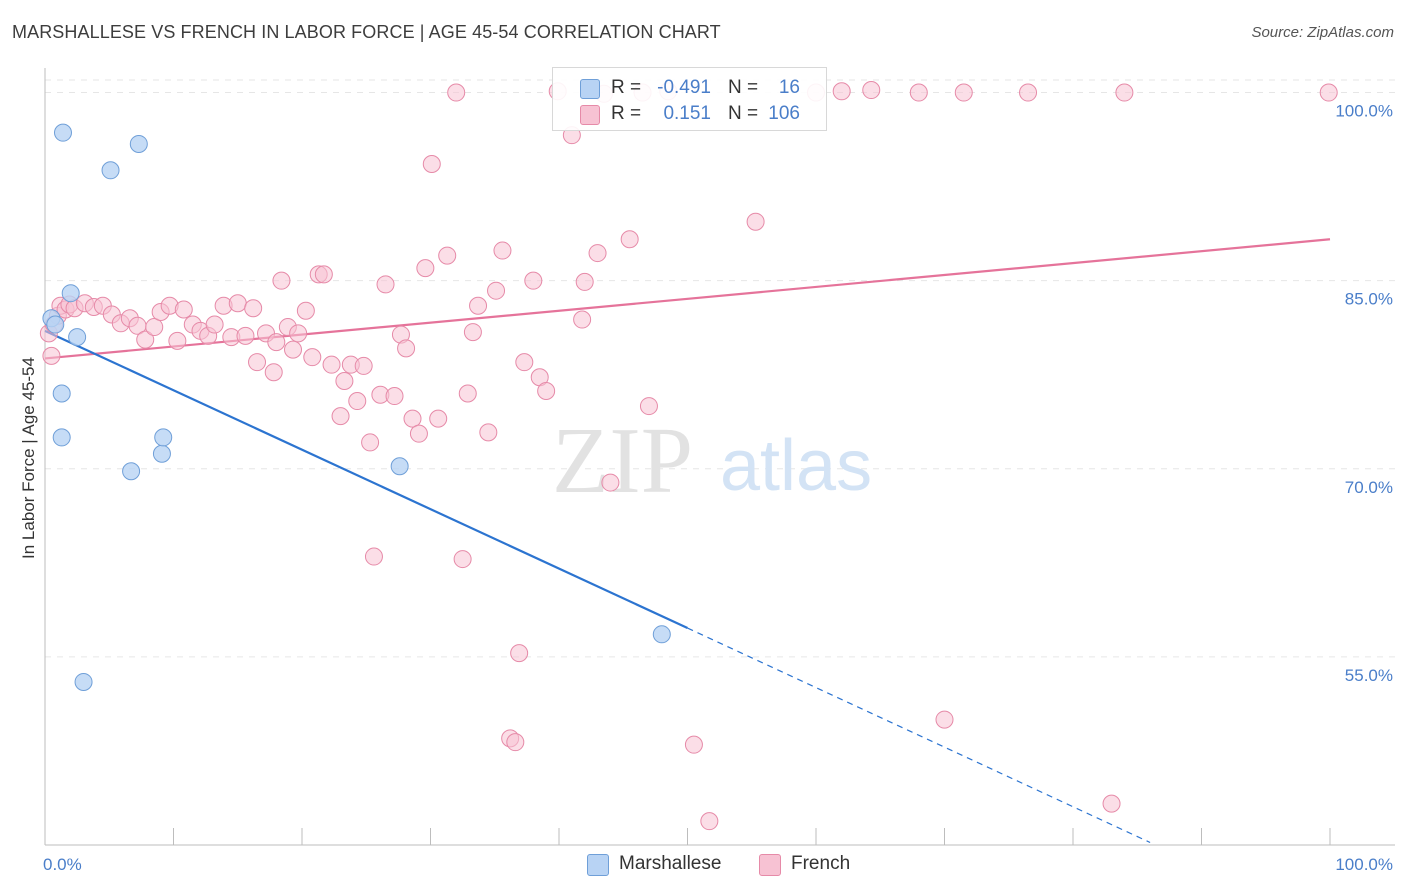 This screenshot has width=1406, height=892. What do you see at coordinates (670, 863) in the screenshot?
I see `legend-label-marshallese: Marshallese` at bounding box center [670, 863].